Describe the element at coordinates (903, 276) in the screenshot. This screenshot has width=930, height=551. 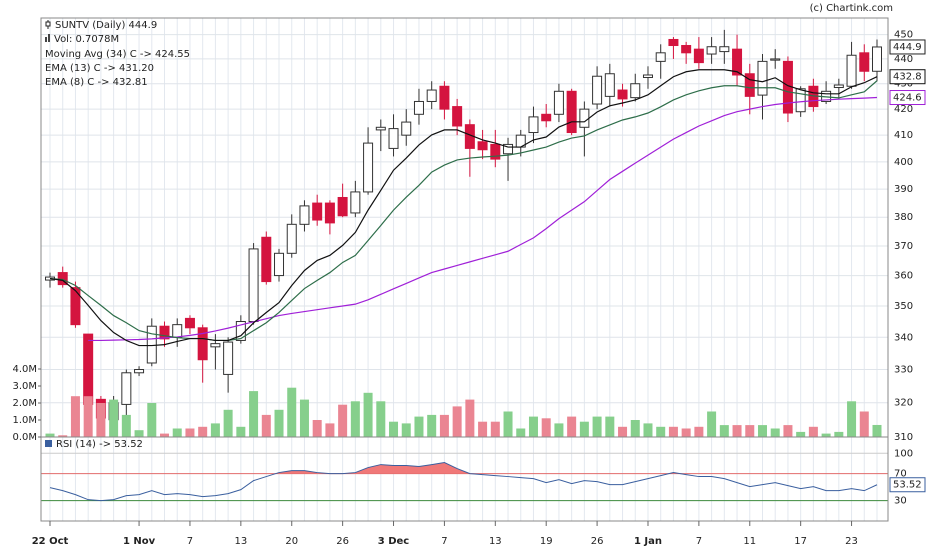
I see `y-tick-label: 360` at that location.